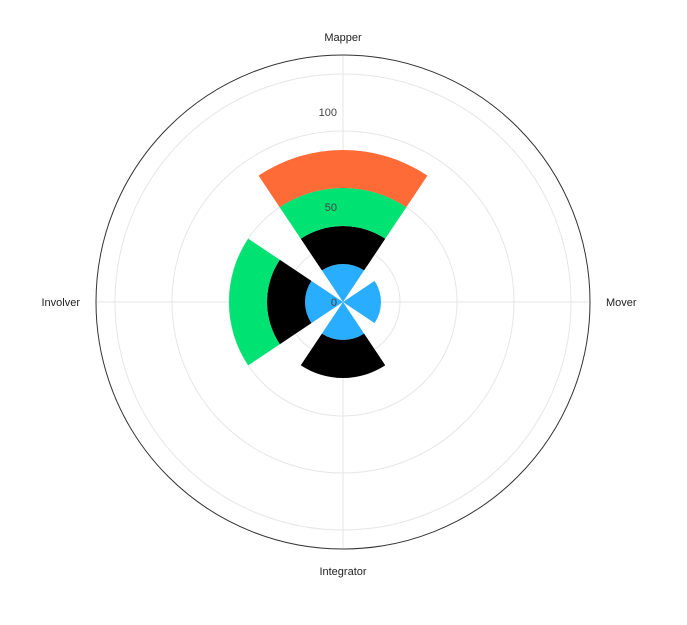  Describe the element at coordinates (342, 572) in the screenshot. I see `category-label-integrator: Integrator` at that location.